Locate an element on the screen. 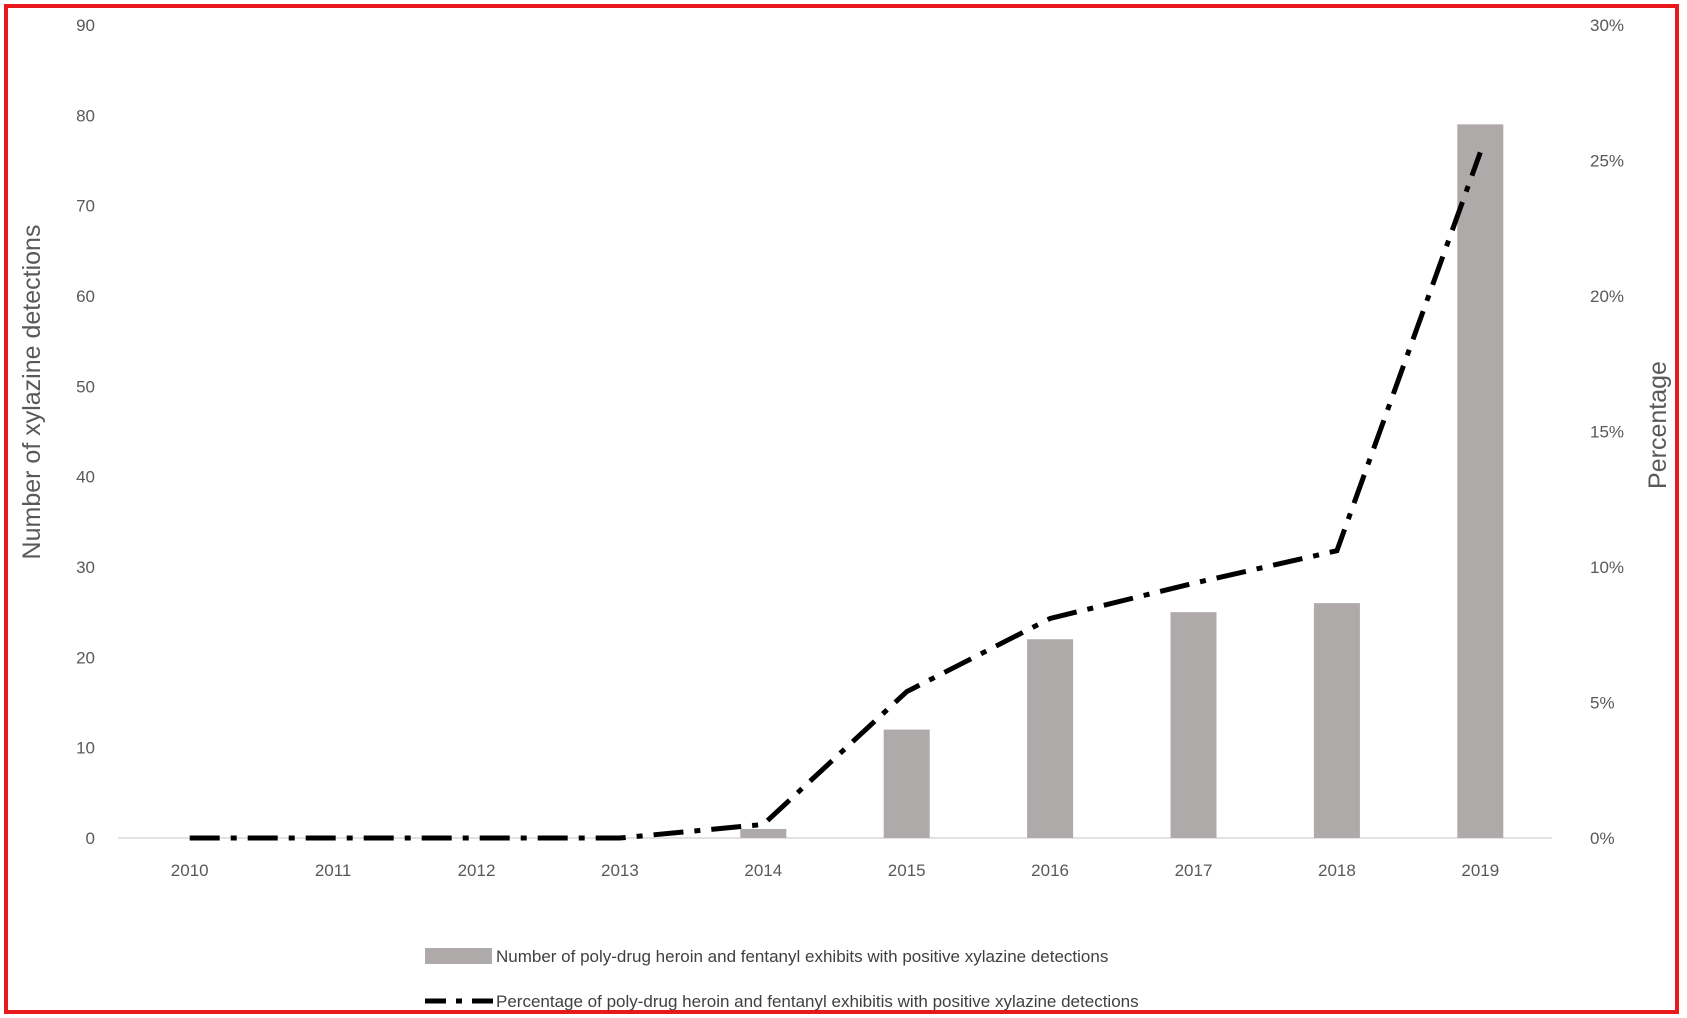 The width and height of the screenshot is (1687, 1018). y2-axis-title: Percentage is located at coordinates (1658, 425).